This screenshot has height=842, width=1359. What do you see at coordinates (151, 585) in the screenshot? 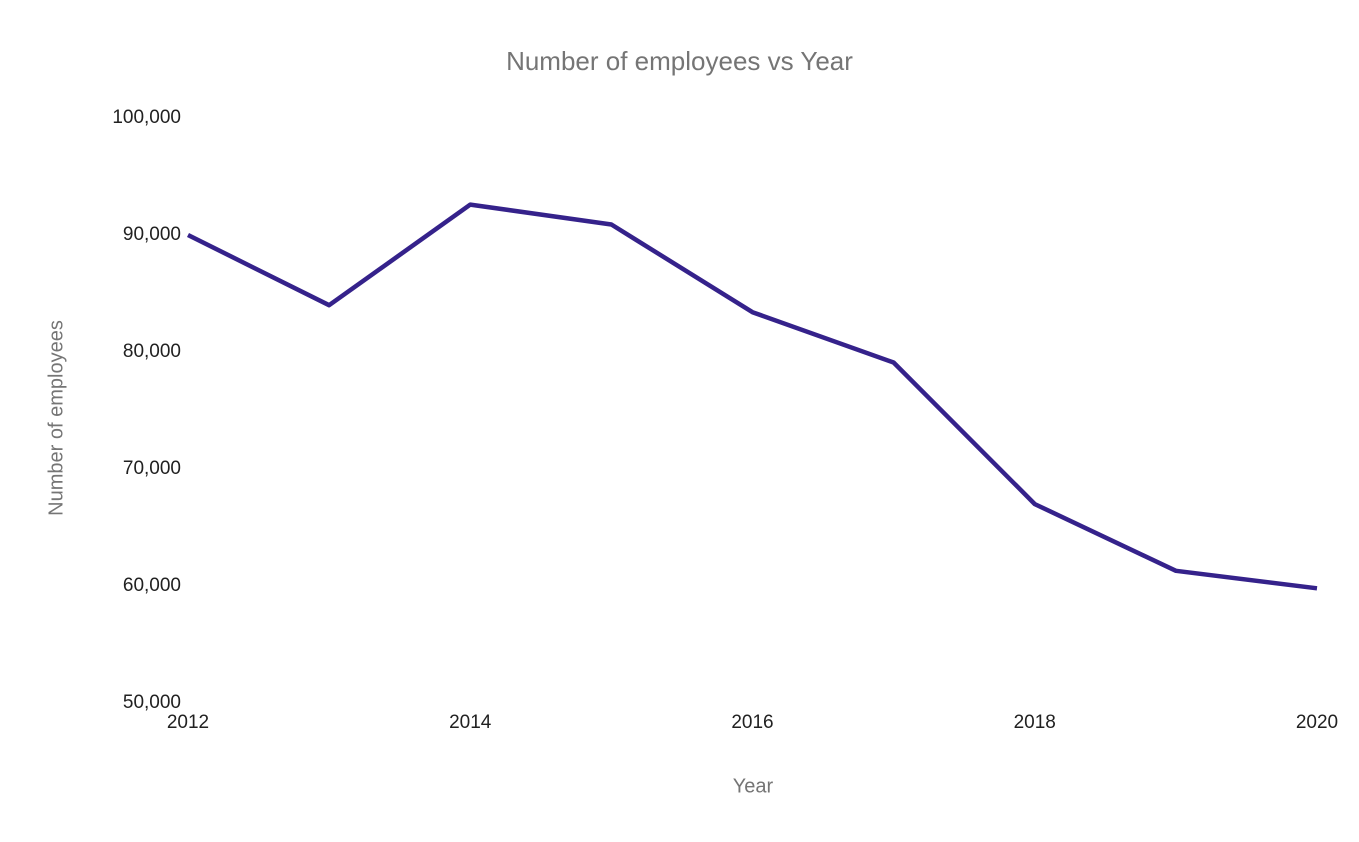
I see `y-tick-label: 60,000` at bounding box center [151, 585].